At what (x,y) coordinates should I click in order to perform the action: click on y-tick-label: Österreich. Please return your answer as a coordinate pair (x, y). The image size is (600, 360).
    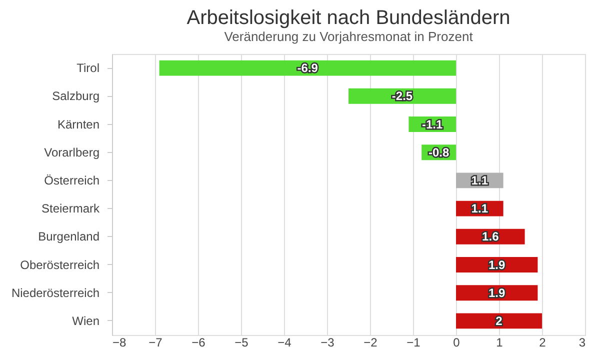
    Looking at the image, I should click on (72, 180).